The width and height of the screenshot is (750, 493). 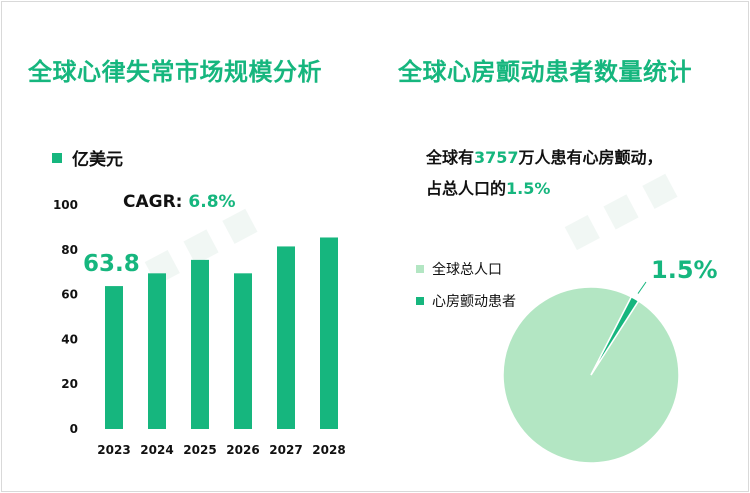 I want to click on cagr-label: CAGR:, so click(x=156, y=202).